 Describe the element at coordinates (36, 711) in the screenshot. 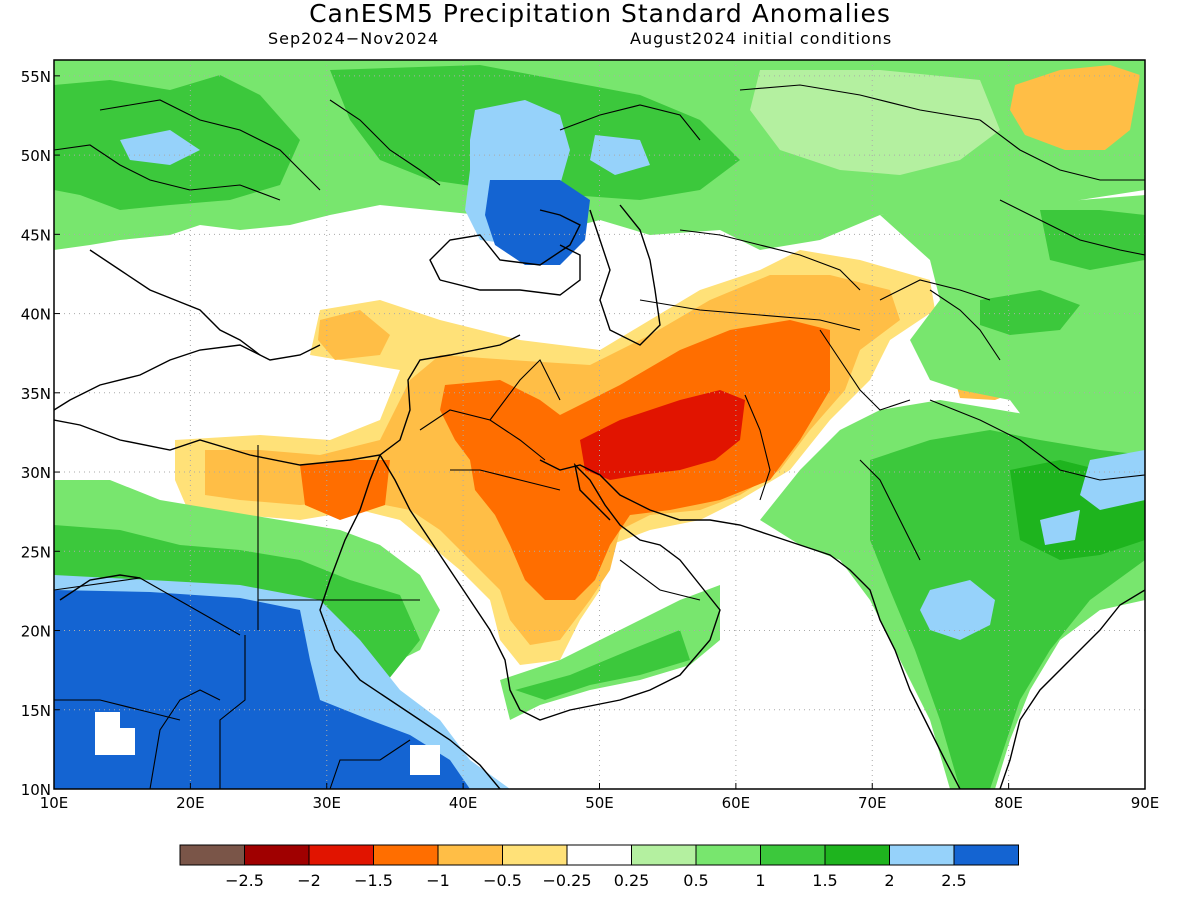

I see `lat-tick-label: 15N` at that location.